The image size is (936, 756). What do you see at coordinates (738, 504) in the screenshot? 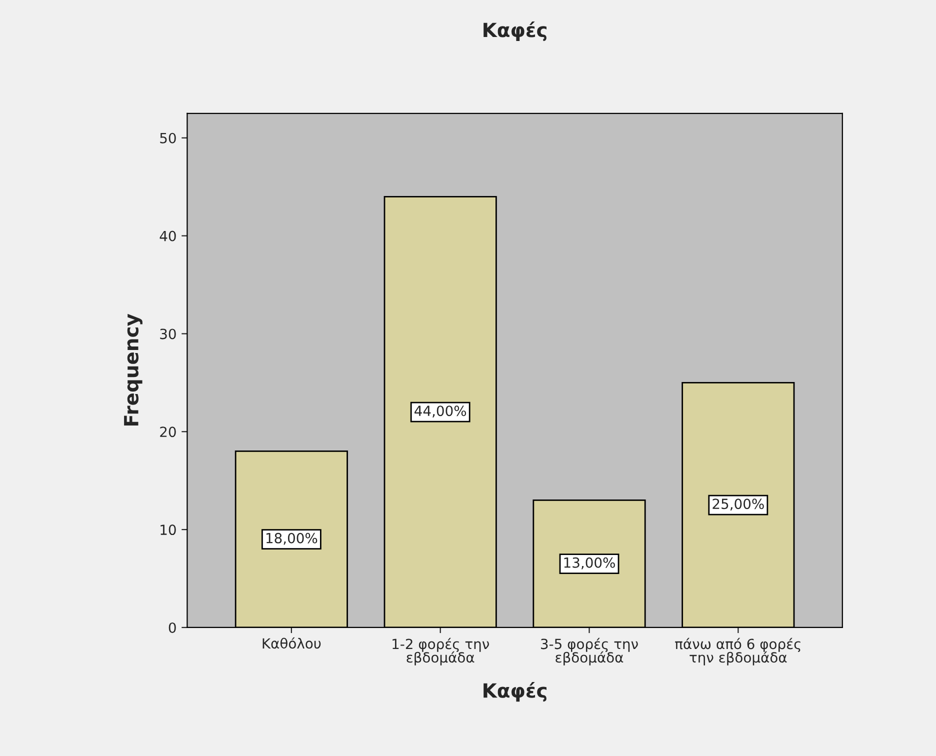
I see `data-label: 25,00%` at bounding box center [738, 504].